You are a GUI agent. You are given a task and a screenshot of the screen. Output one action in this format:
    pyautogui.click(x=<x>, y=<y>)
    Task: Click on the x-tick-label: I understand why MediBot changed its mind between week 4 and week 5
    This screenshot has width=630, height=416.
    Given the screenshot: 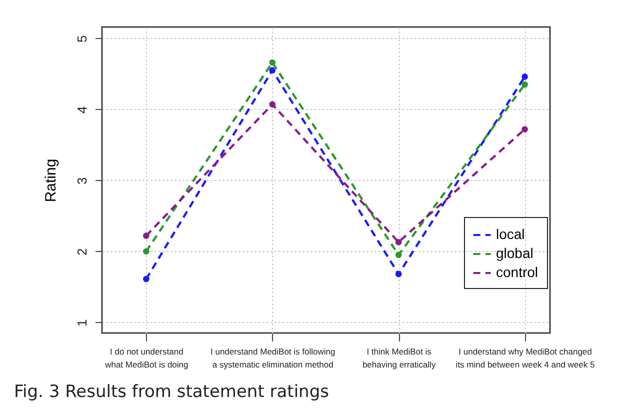 What is the action you would take?
    pyautogui.click(x=525, y=358)
    